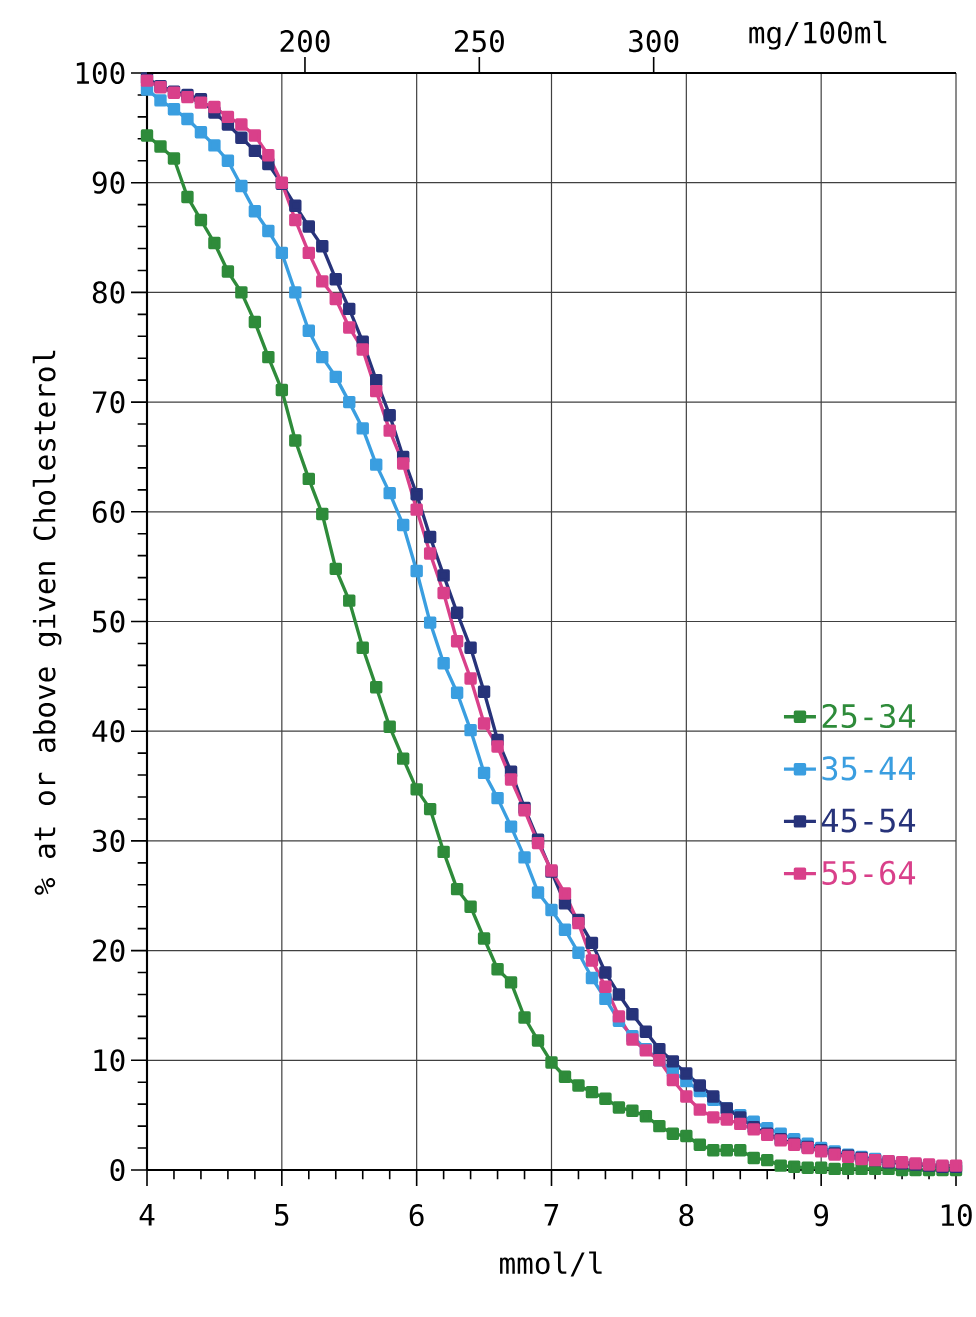 Image resolution: width=976 pixels, height=1317 pixels. What do you see at coordinates (305, 41) in the screenshot?
I see `x2-tick-label: 200` at bounding box center [305, 41].